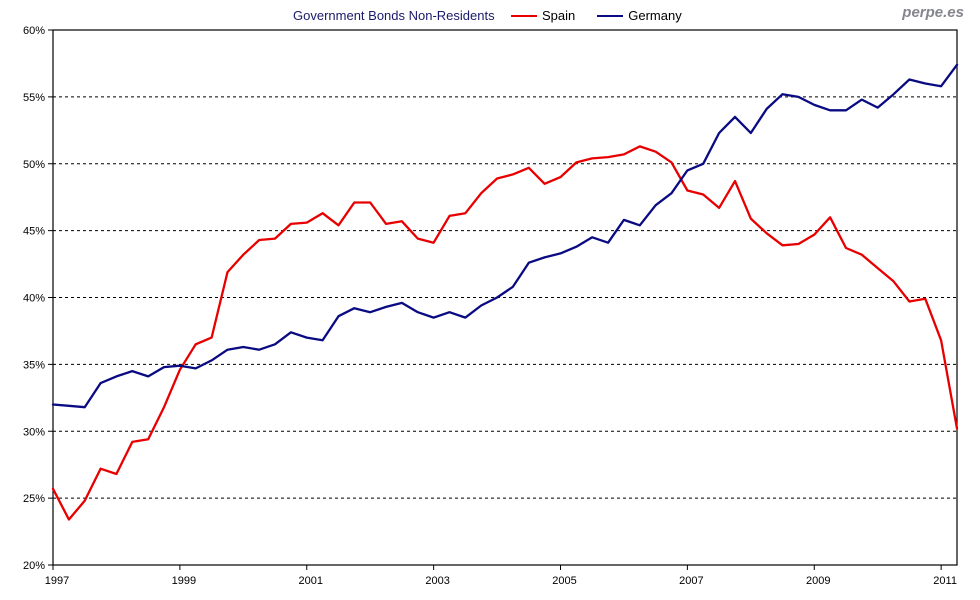  Describe the element at coordinates (655, 15) in the screenshot. I see `legend-label-germany: Germany` at that location.